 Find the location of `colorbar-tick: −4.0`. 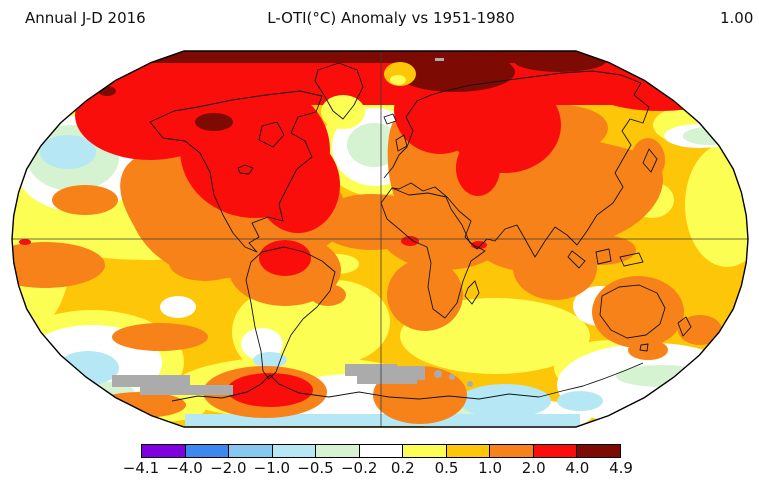

colorbar-tick: −4.0 is located at coordinates (184, 468).